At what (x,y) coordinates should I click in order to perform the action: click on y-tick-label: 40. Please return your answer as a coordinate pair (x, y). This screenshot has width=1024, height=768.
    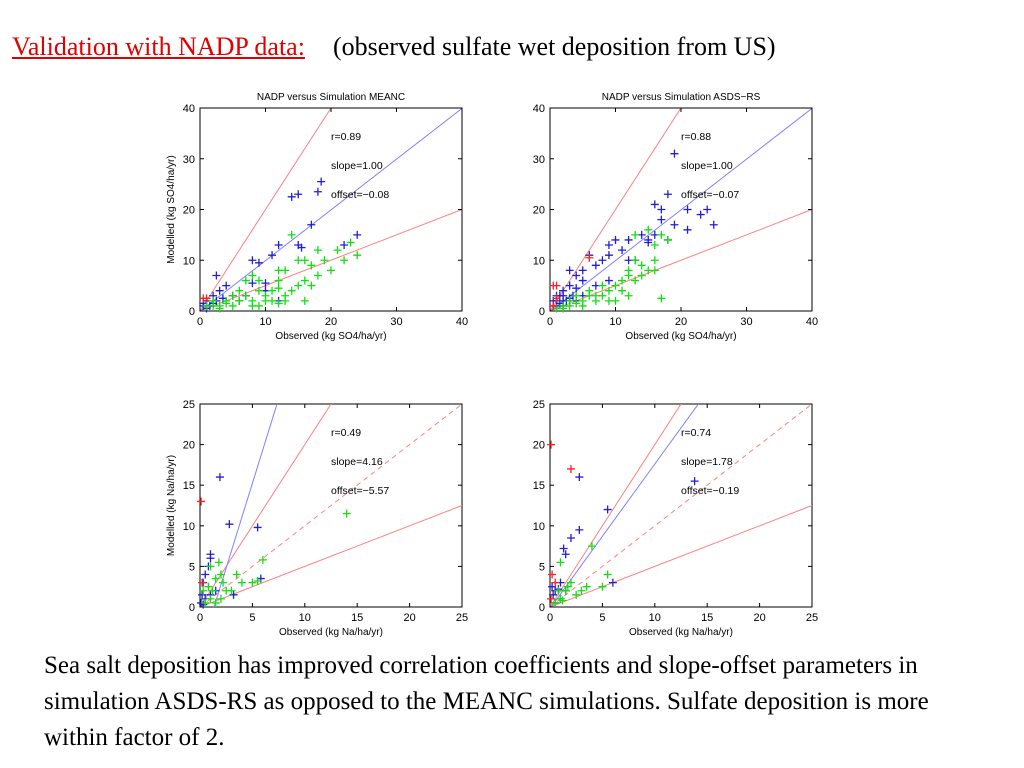
    Looking at the image, I should click on (189, 109).